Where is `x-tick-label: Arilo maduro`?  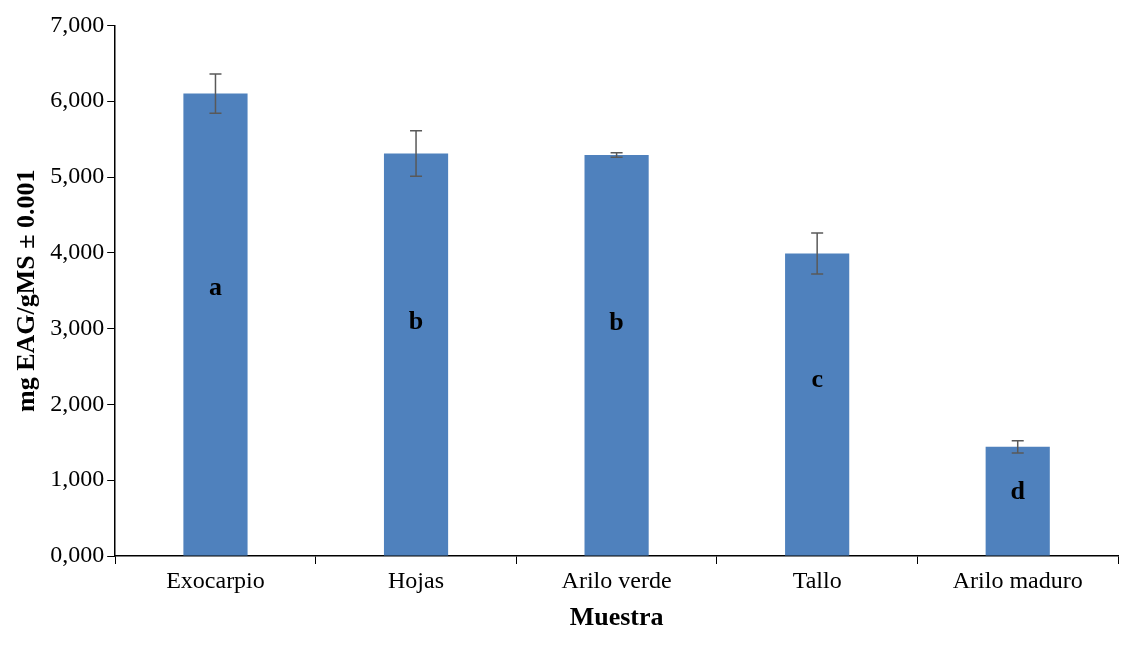 x-tick-label: Arilo maduro is located at coordinates (1017, 579).